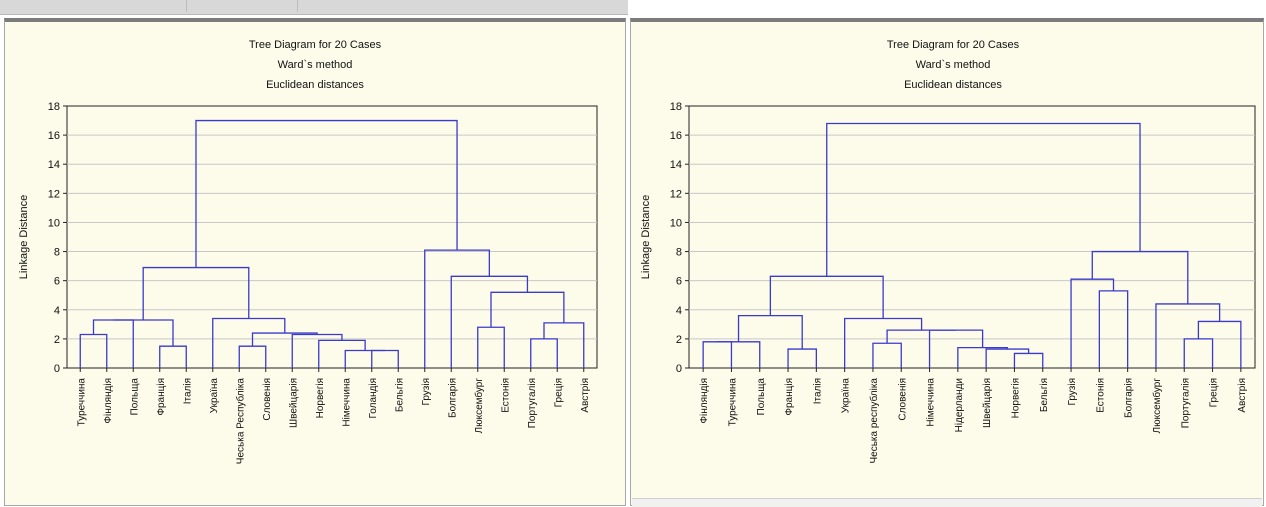  I want to click on y-tick-label: 16, so click(54, 136).